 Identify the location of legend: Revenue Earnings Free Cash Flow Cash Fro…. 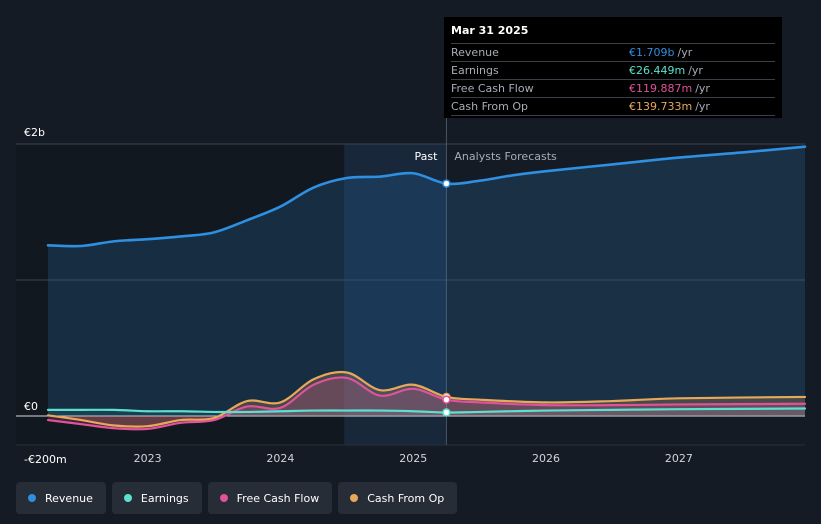
(237, 498).